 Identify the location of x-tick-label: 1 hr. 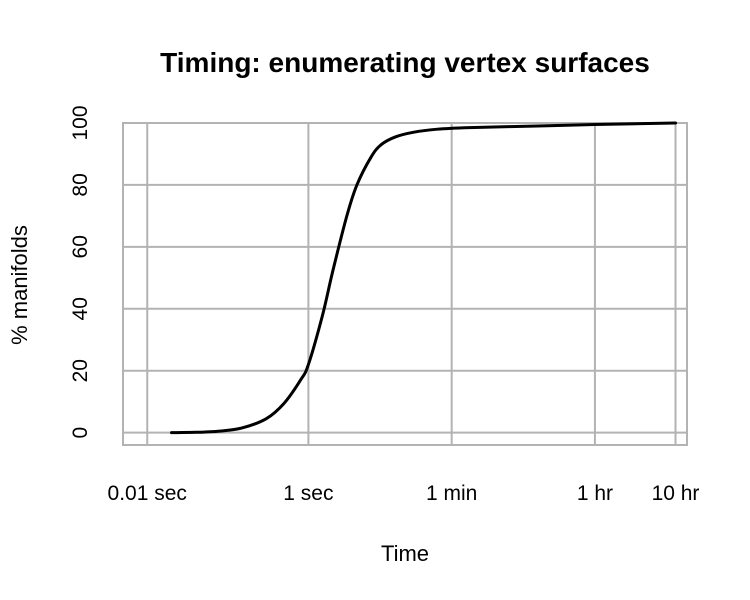
(595, 493).